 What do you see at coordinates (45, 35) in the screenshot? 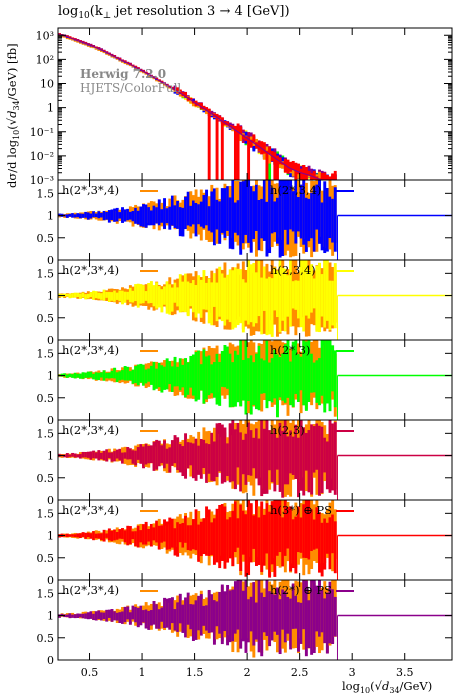
I see `main-ytick-label: 10³` at bounding box center [45, 35].